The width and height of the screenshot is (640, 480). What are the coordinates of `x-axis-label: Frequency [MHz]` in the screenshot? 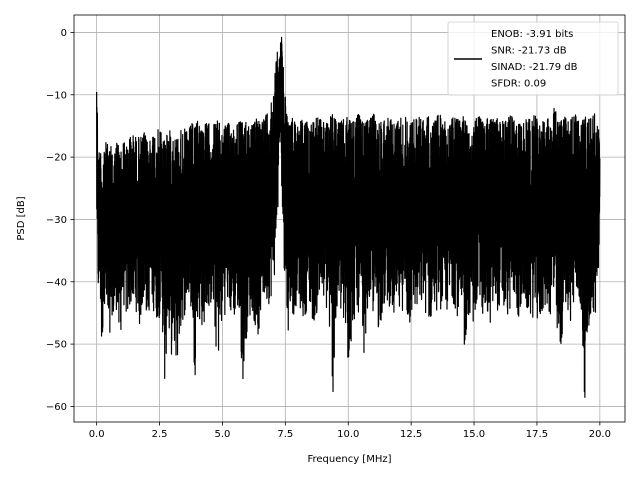 It's located at (349, 459).